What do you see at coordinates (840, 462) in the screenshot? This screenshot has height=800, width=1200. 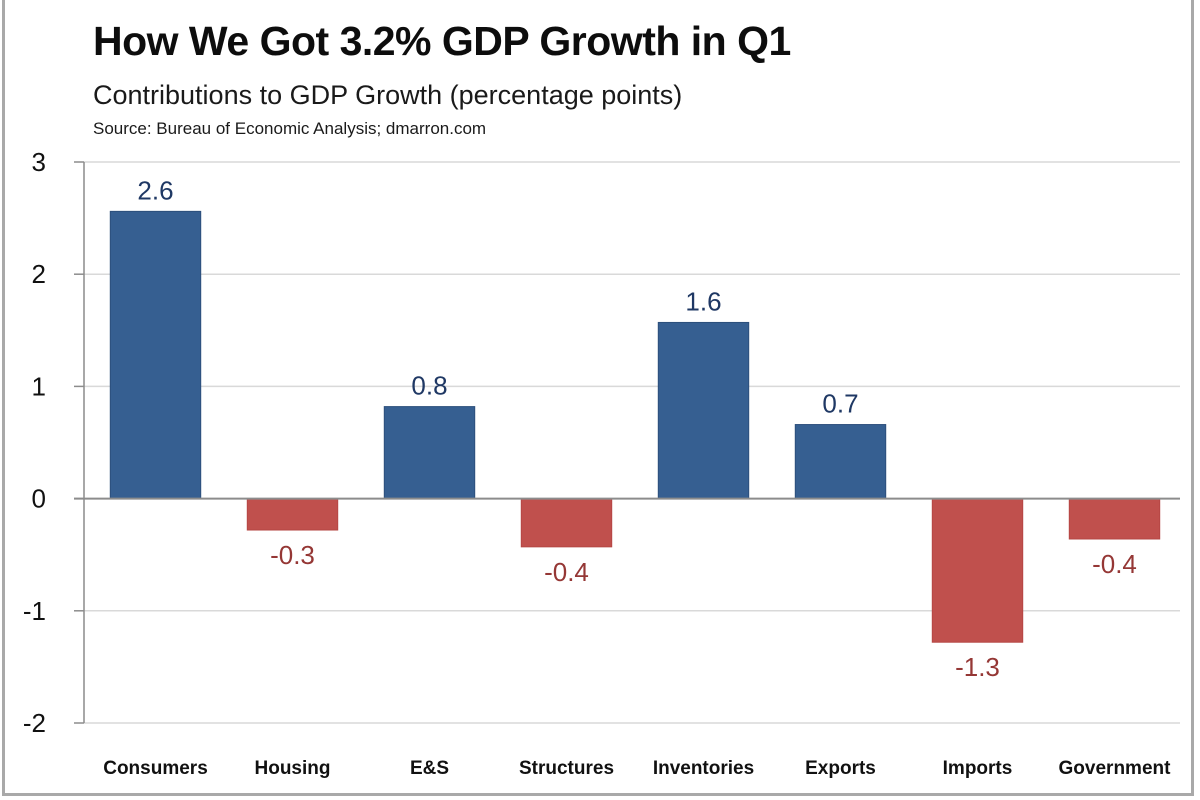 I see `bar-exports` at bounding box center [840, 462].